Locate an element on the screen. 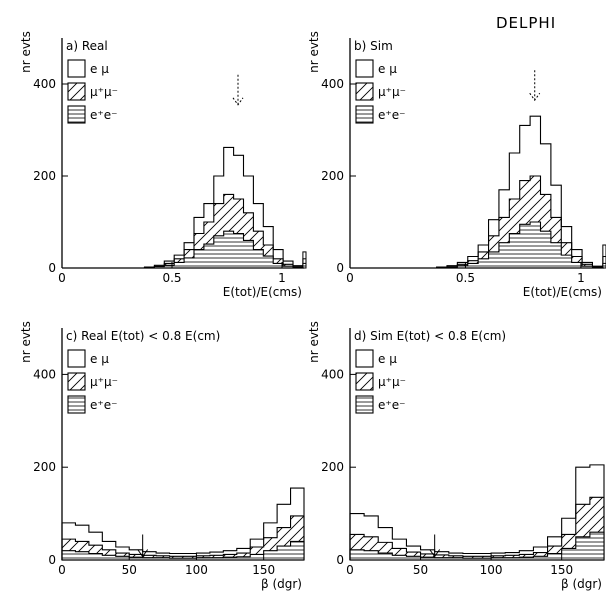  hist-horizontal-b is located at coordinates (520, 245).